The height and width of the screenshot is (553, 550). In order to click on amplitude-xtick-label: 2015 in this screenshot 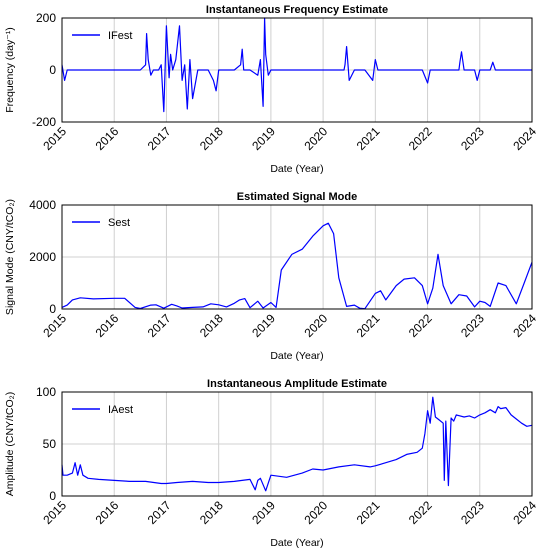, I will do `click(54, 512)`.